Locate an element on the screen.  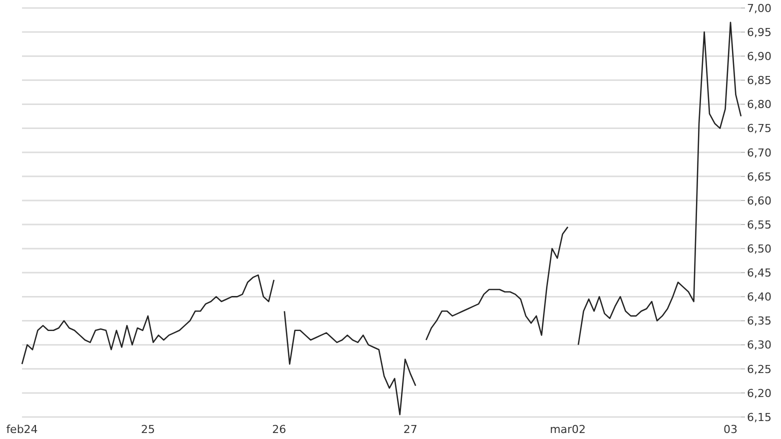
y-tick-label: 6,85 is located at coordinates (759, 81).